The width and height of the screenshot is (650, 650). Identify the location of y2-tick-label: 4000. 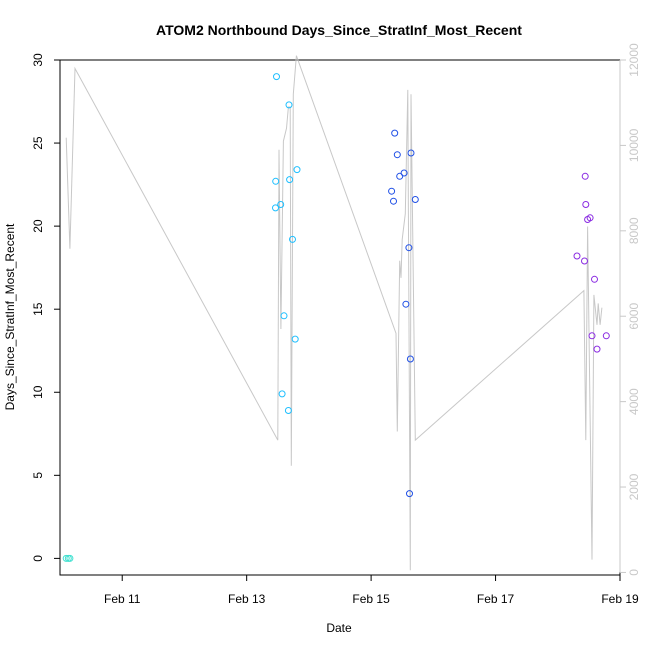
(634, 401).